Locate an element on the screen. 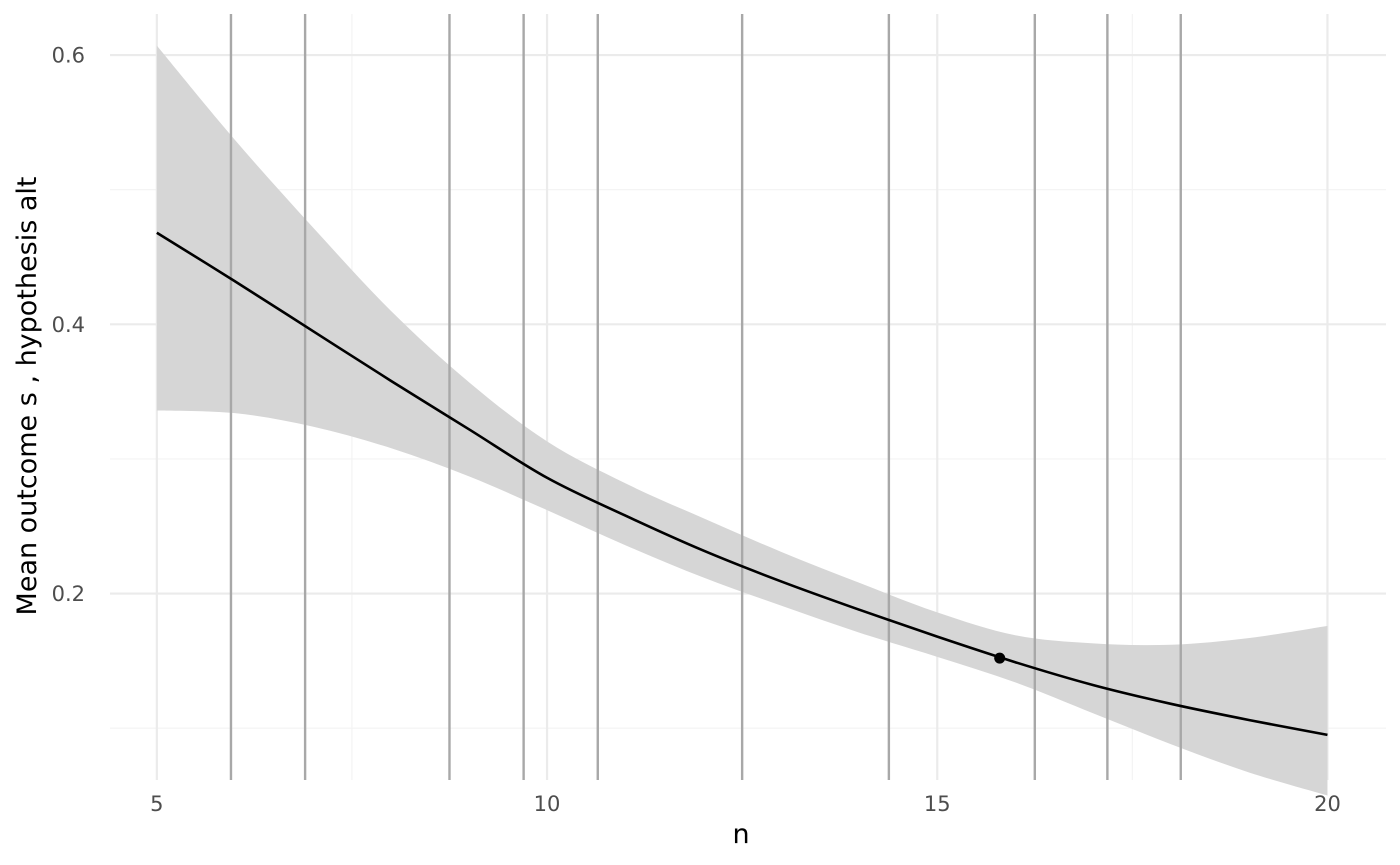 The height and width of the screenshot is (865, 1400). y-axis-title: Mean outcome s , hypothesis alt is located at coordinates (27, 396).